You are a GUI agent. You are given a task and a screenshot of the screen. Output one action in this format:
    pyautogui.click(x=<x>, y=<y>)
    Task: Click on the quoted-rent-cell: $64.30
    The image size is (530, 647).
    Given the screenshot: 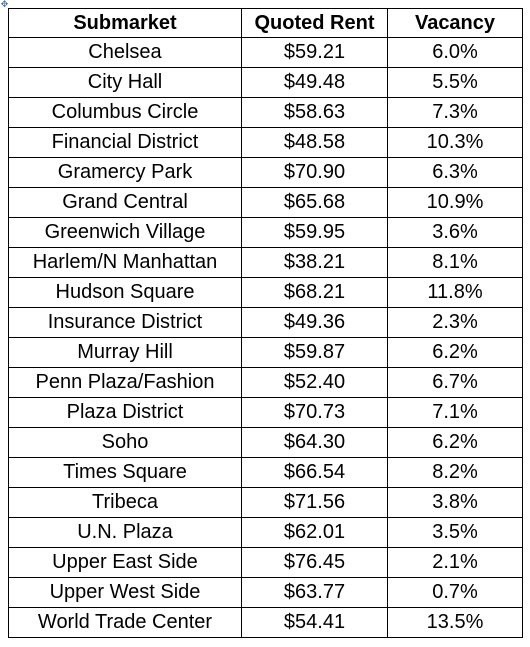 What is the action you would take?
    pyautogui.click(x=314, y=442)
    